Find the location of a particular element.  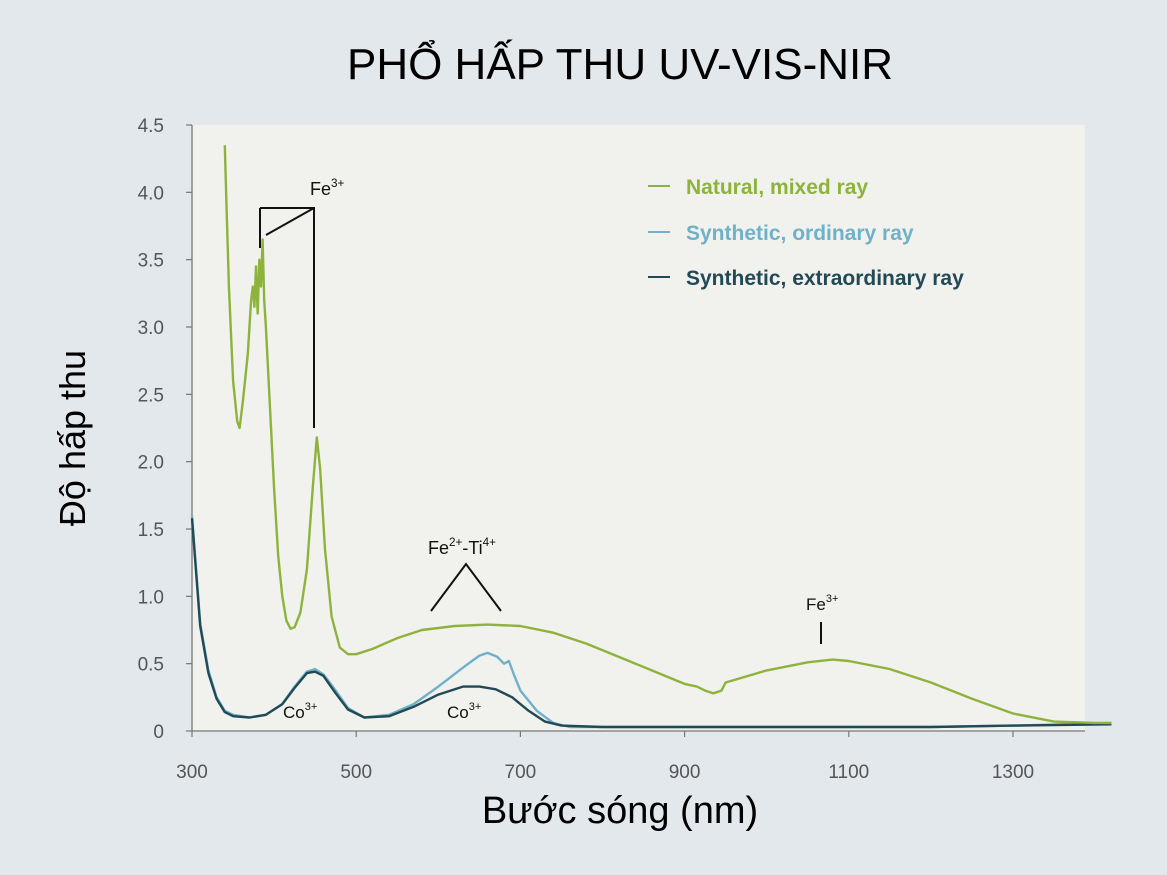

x-axis-title: Bước sóng (nm) is located at coordinates (620, 811).